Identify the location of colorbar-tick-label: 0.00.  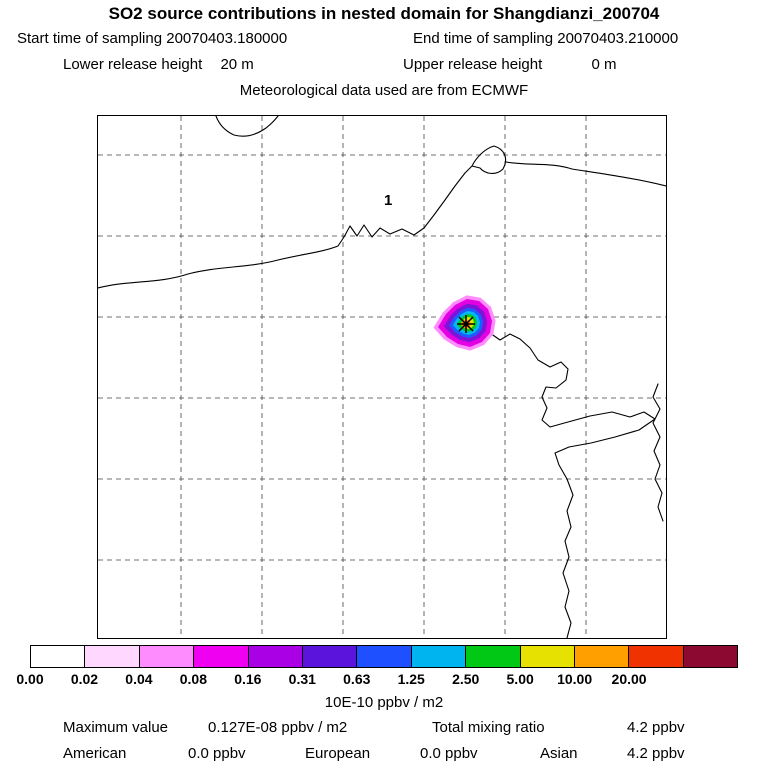
(30, 679).